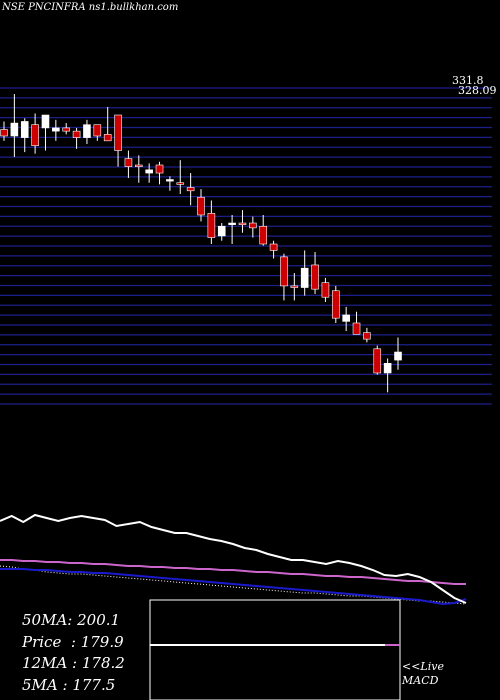 The height and width of the screenshot is (700, 500). I want to click on summary-row-50ma: 50MA: 200.1, so click(71, 620).